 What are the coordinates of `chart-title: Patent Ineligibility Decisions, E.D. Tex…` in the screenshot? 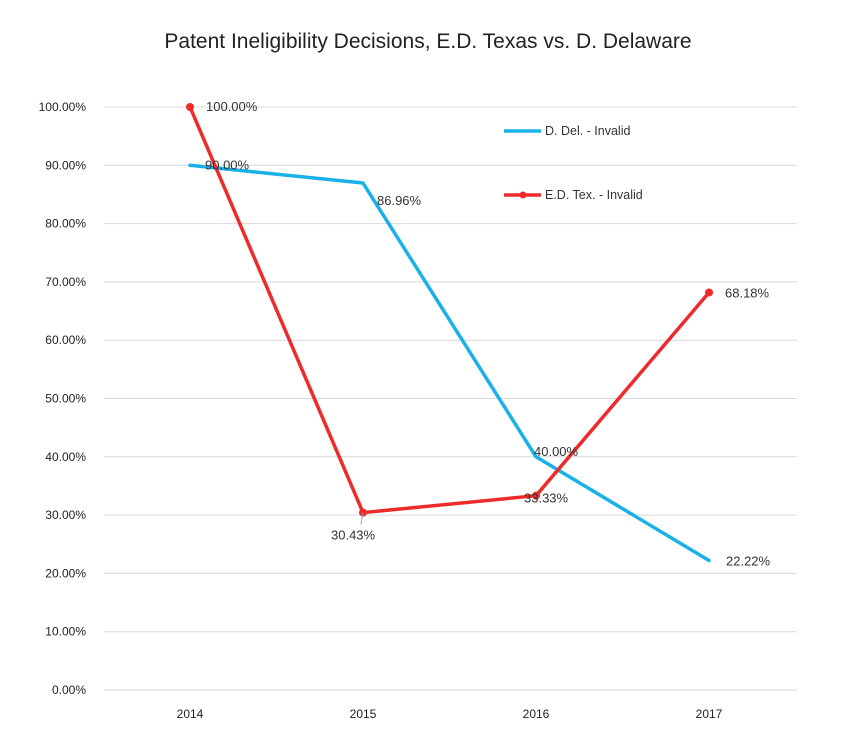 It's located at (427, 41).